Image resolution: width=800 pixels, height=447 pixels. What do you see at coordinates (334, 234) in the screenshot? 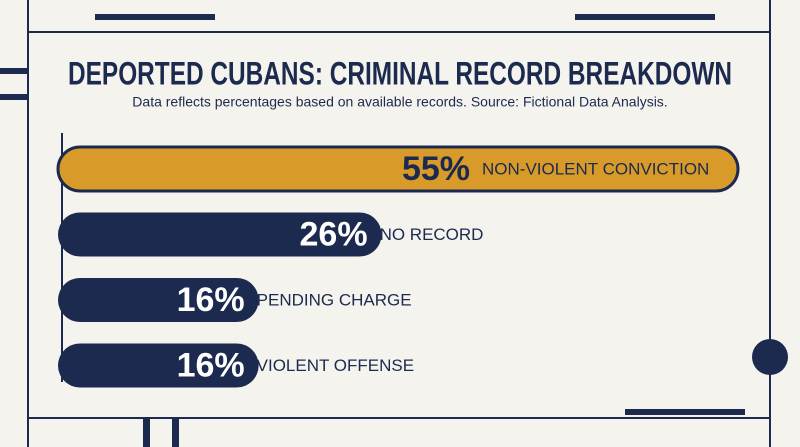
I see `value-label: 26%` at bounding box center [334, 234].